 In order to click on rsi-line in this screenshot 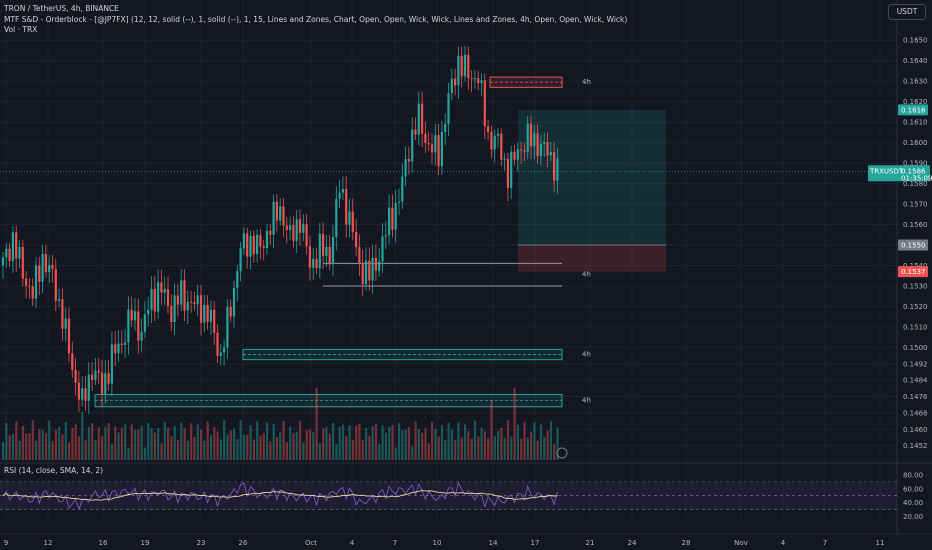, I will do `click(280, 496)`.